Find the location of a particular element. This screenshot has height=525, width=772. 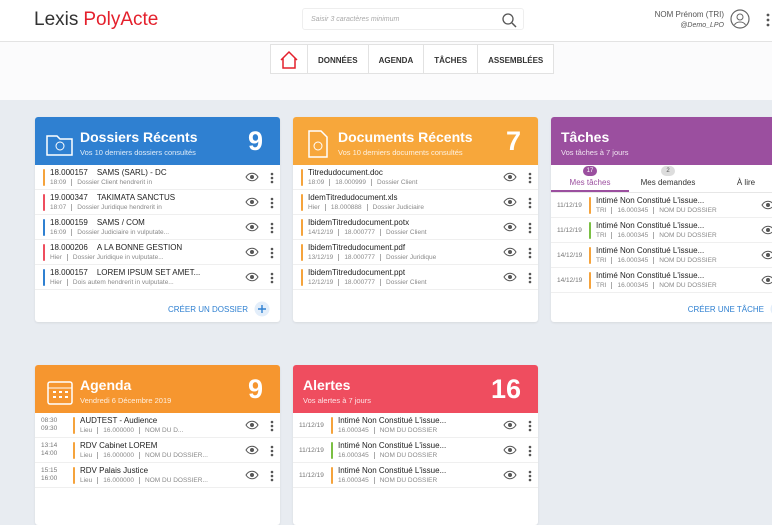

nav-tab: AGENDA is located at coordinates (396, 59).